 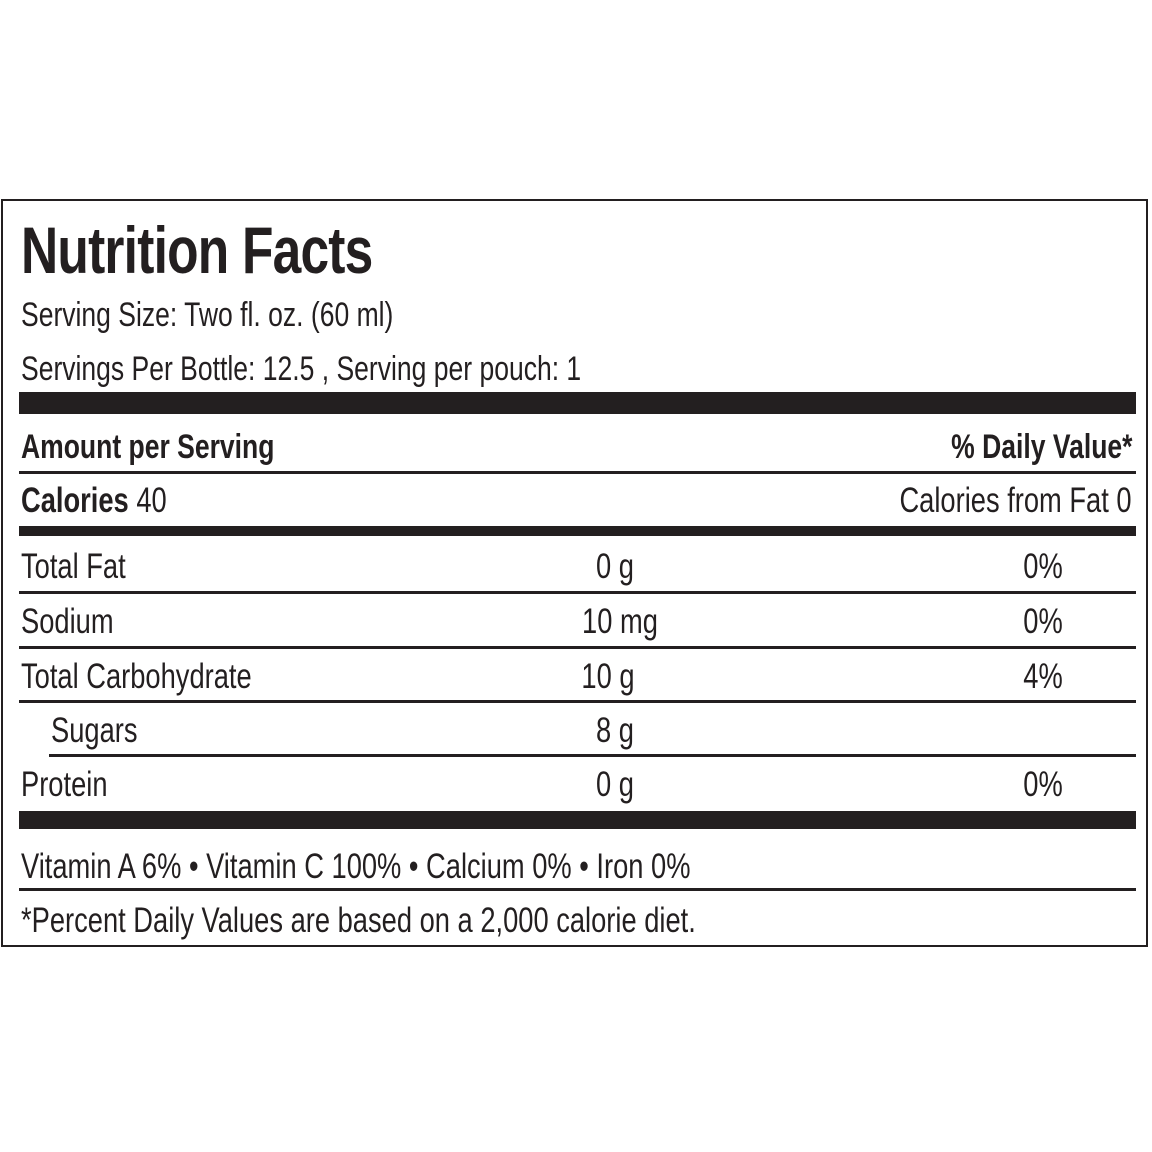 What do you see at coordinates (1043, 676) in the screenshot?
I see `nutrient-dv-total-carbohydrate: 4%` at bounding box center [1043, 676].